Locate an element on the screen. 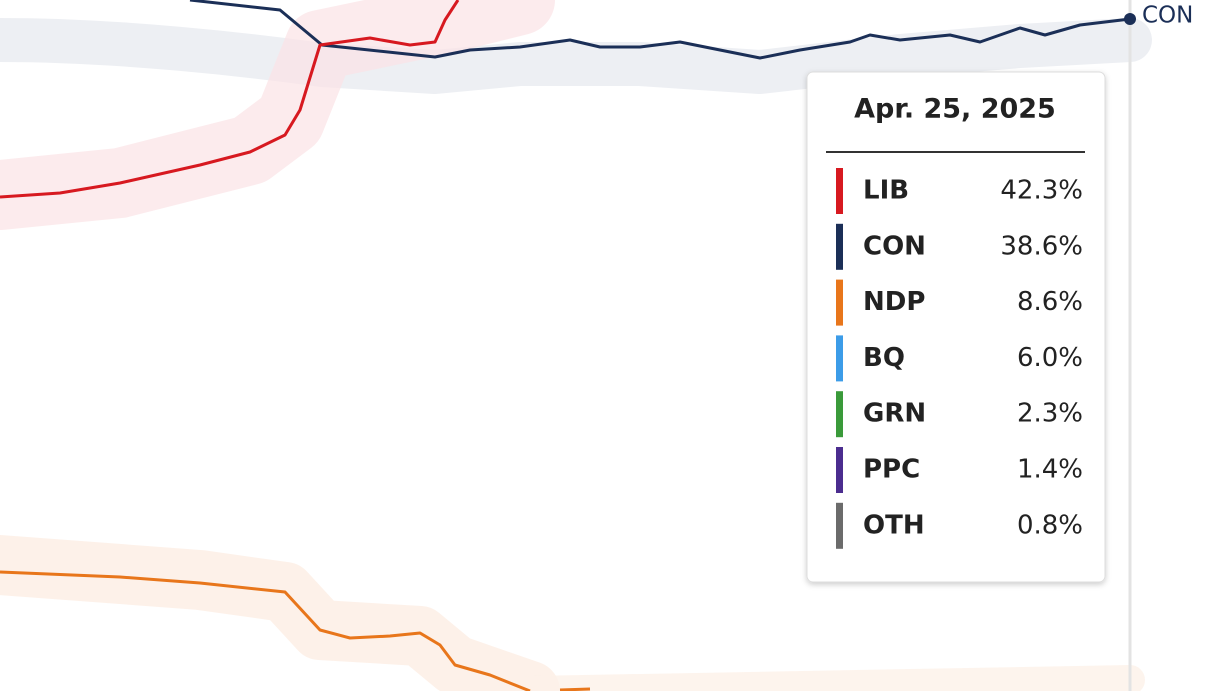 The width and height of the screenshot is (1230, 691). row-value: 1.4% is located at coordinates (1050, 470).